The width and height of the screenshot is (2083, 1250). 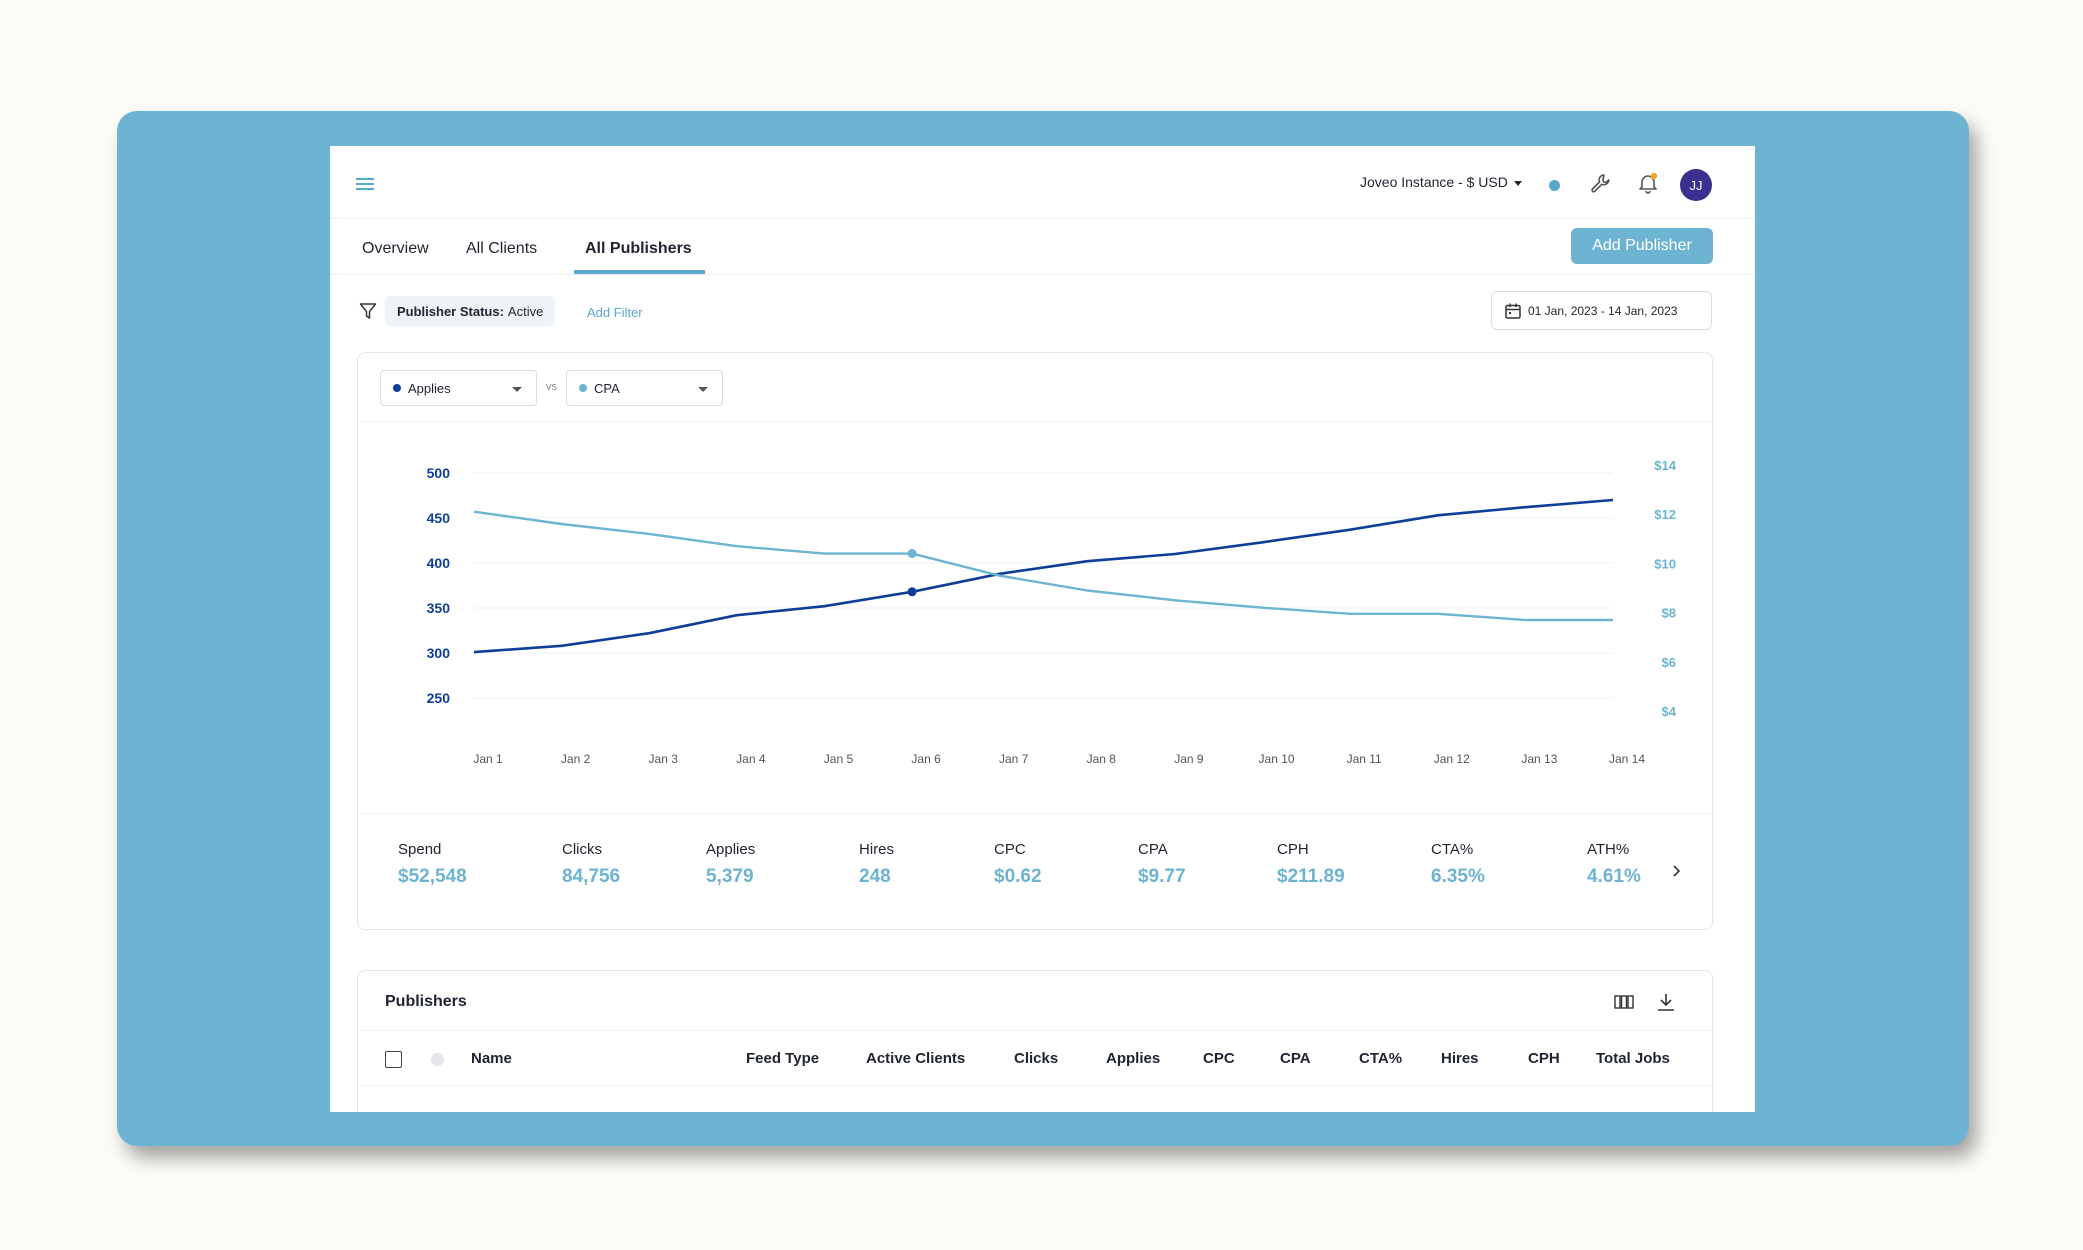 I want to click on date-range-picker: 01 Jan, 2023 - 14 Jan, 2023, so click(x=1601, y=310).